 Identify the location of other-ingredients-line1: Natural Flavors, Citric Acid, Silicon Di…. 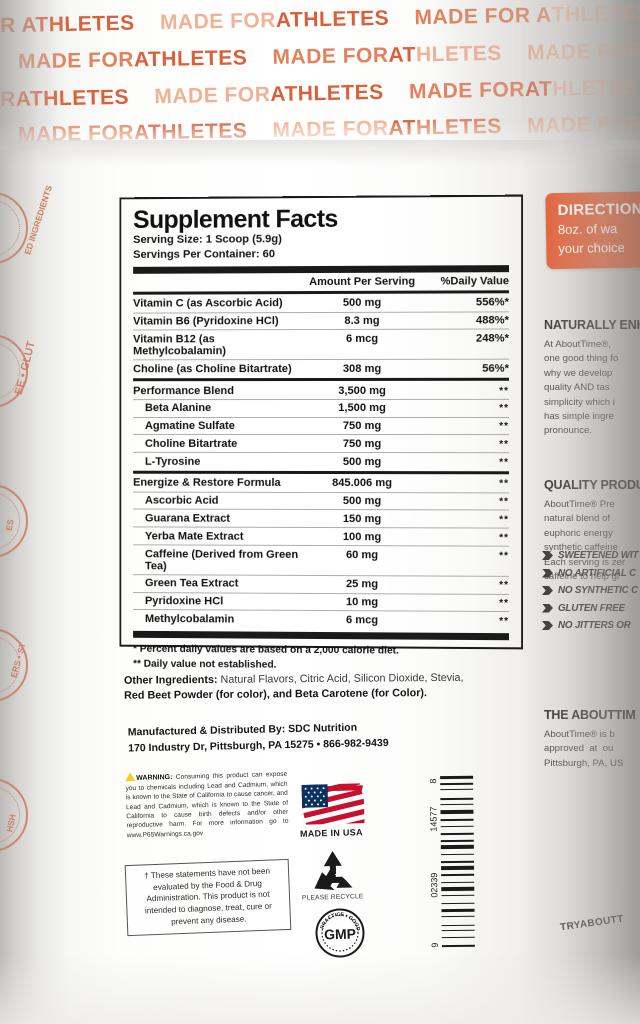
(340, 678).